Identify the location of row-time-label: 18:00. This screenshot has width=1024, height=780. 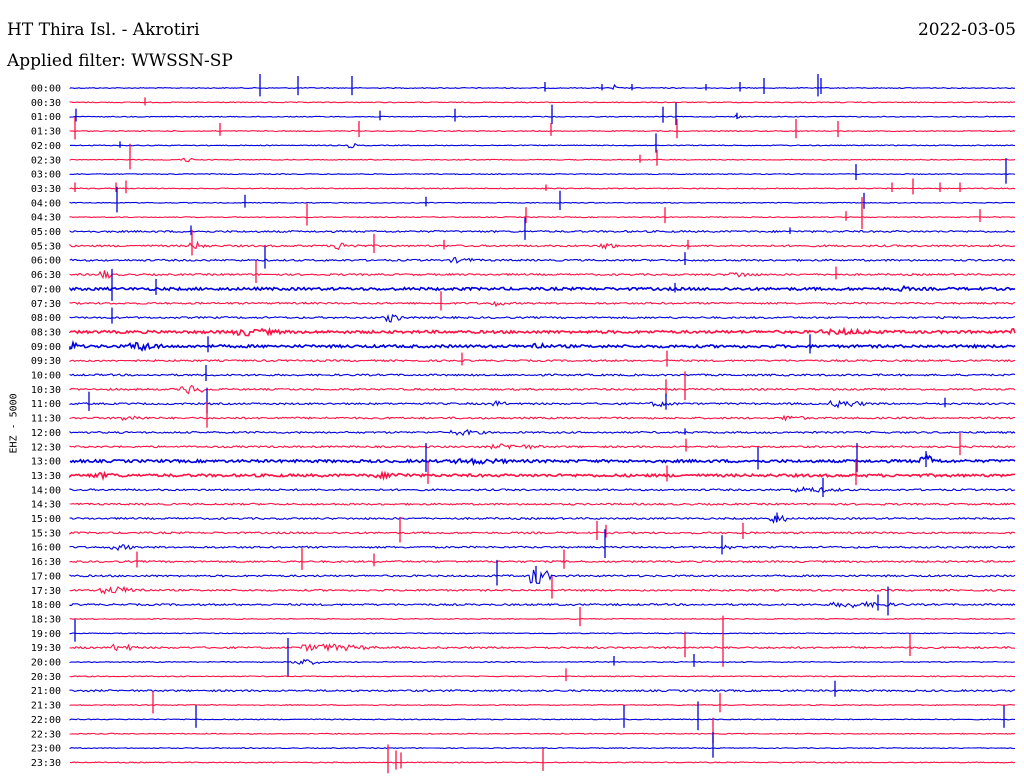
(46, 605).